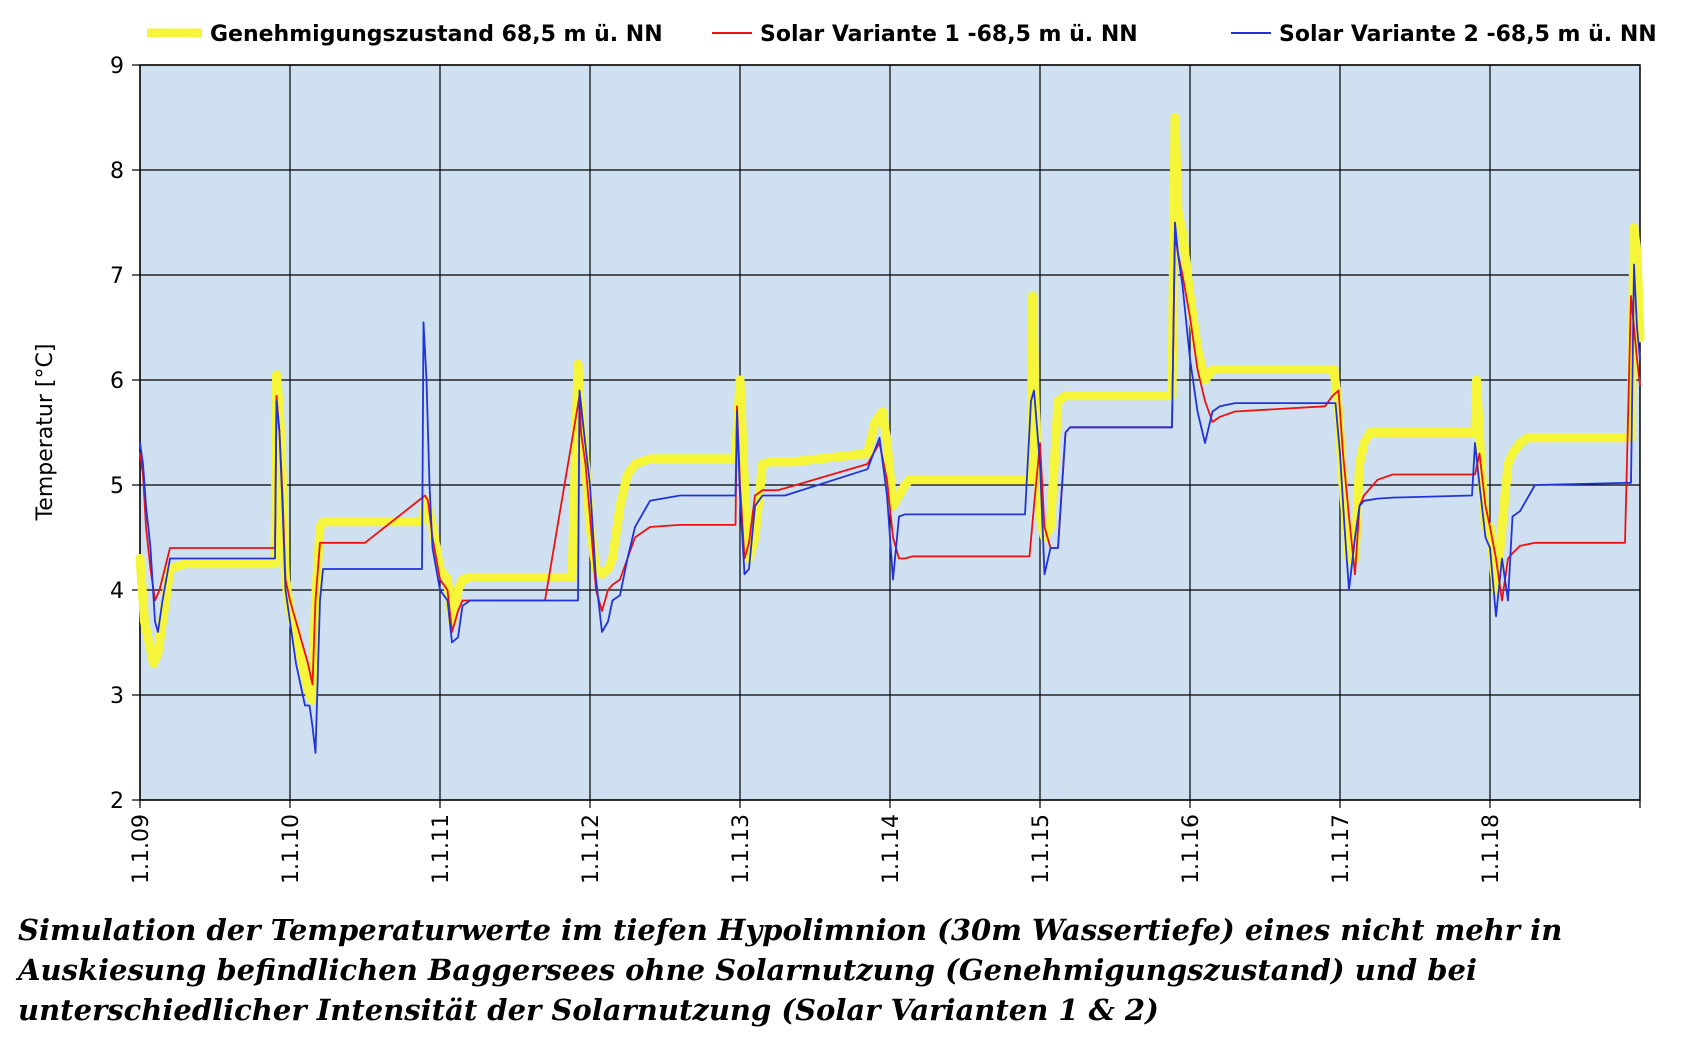 This screenshot has height=1064, width=1696. Describe the element at coordinates (891, 849) in the screenshot. I see `x-tick-label: 1.1.14` at that location.